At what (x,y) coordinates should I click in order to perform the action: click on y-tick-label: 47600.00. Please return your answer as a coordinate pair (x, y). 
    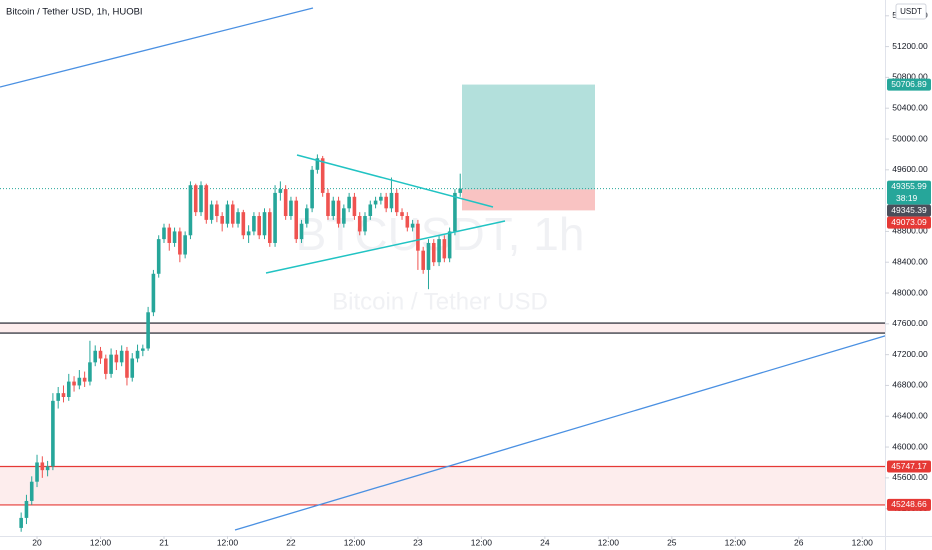
    Looking at the image, I should click on (910, 323).